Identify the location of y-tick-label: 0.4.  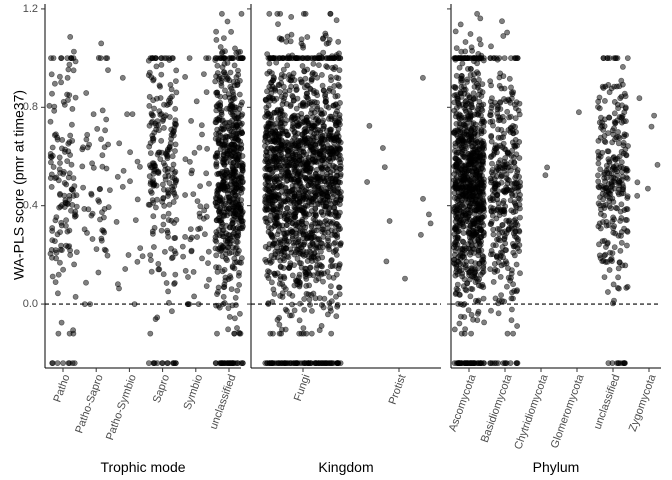
(30, 206).